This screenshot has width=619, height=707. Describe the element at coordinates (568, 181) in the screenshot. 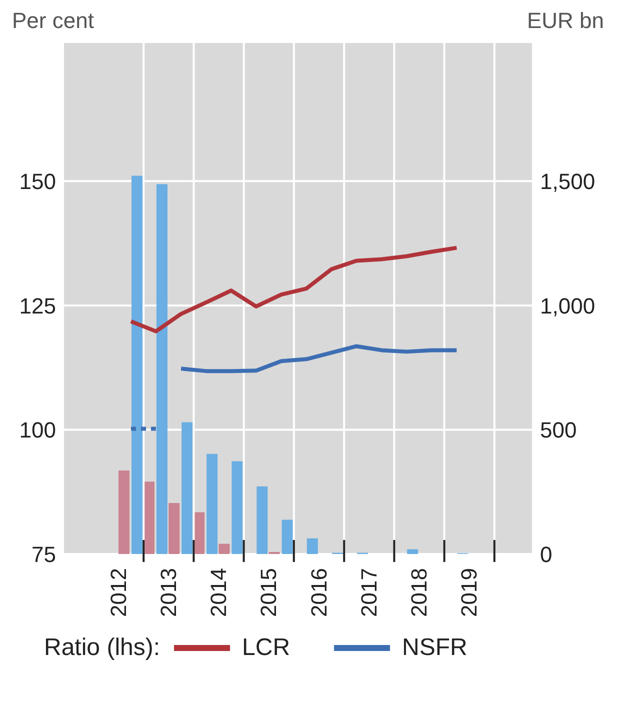

I see `y2-tick-label: 1,500` at that location.